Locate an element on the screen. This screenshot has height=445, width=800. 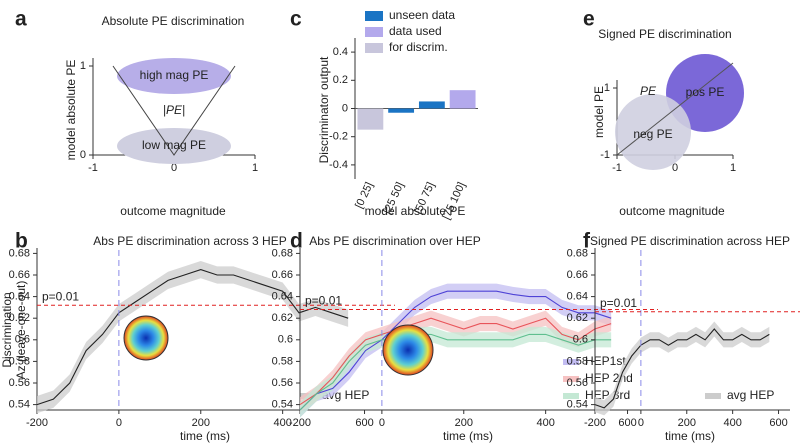
panel-letter: e is located at coordinates (589, 19).